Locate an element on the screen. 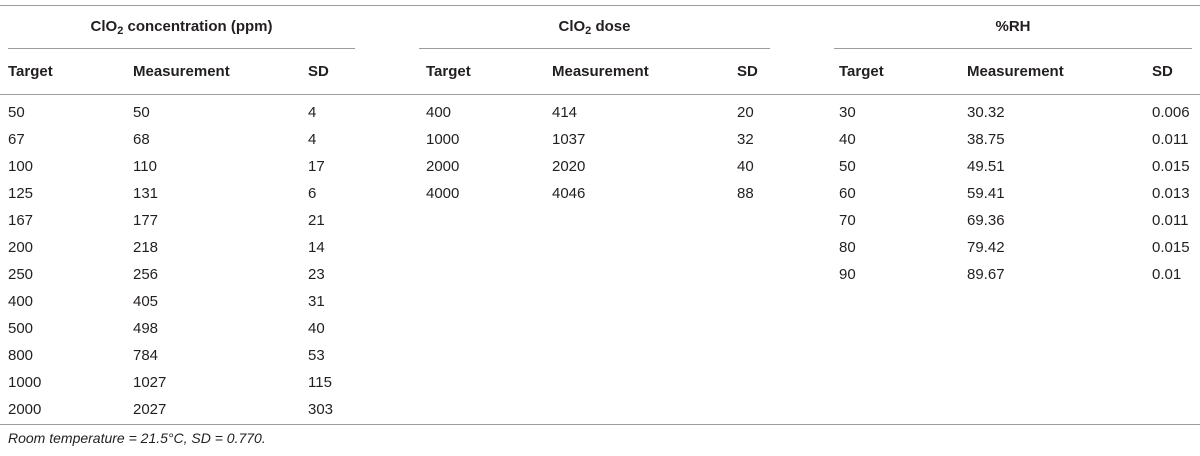 Image resolution: width=1200 pixels, height=456 pixels. table-cell-sd: 88 is located at coordinates (745, 193).